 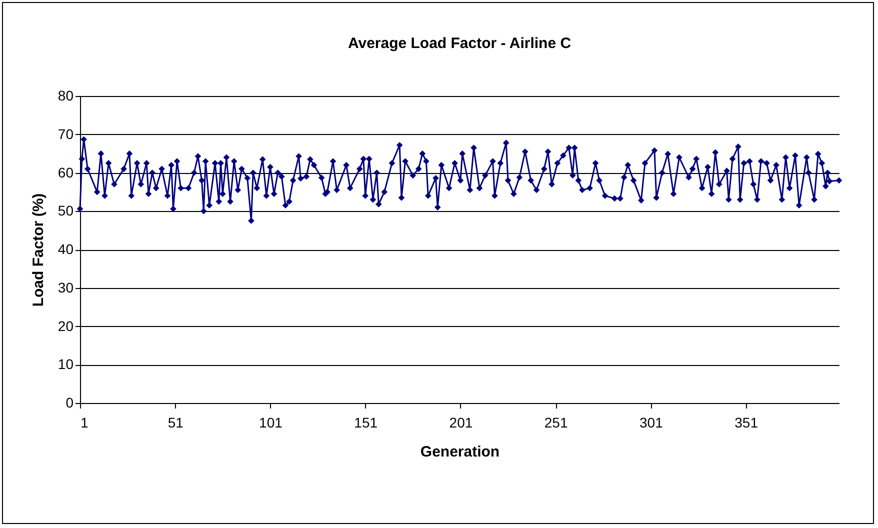 I want to click on y-tick-label: 50, so click(x=66, y=210).